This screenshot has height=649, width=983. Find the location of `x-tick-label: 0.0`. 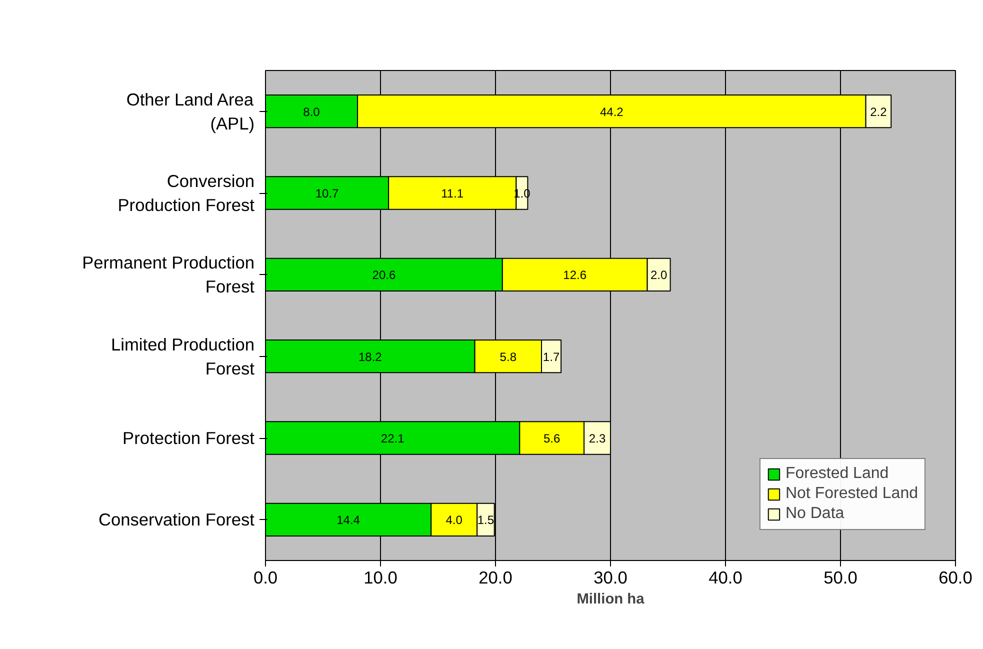

x-tick-label: 0.0 is located at coordinates (265, 578).